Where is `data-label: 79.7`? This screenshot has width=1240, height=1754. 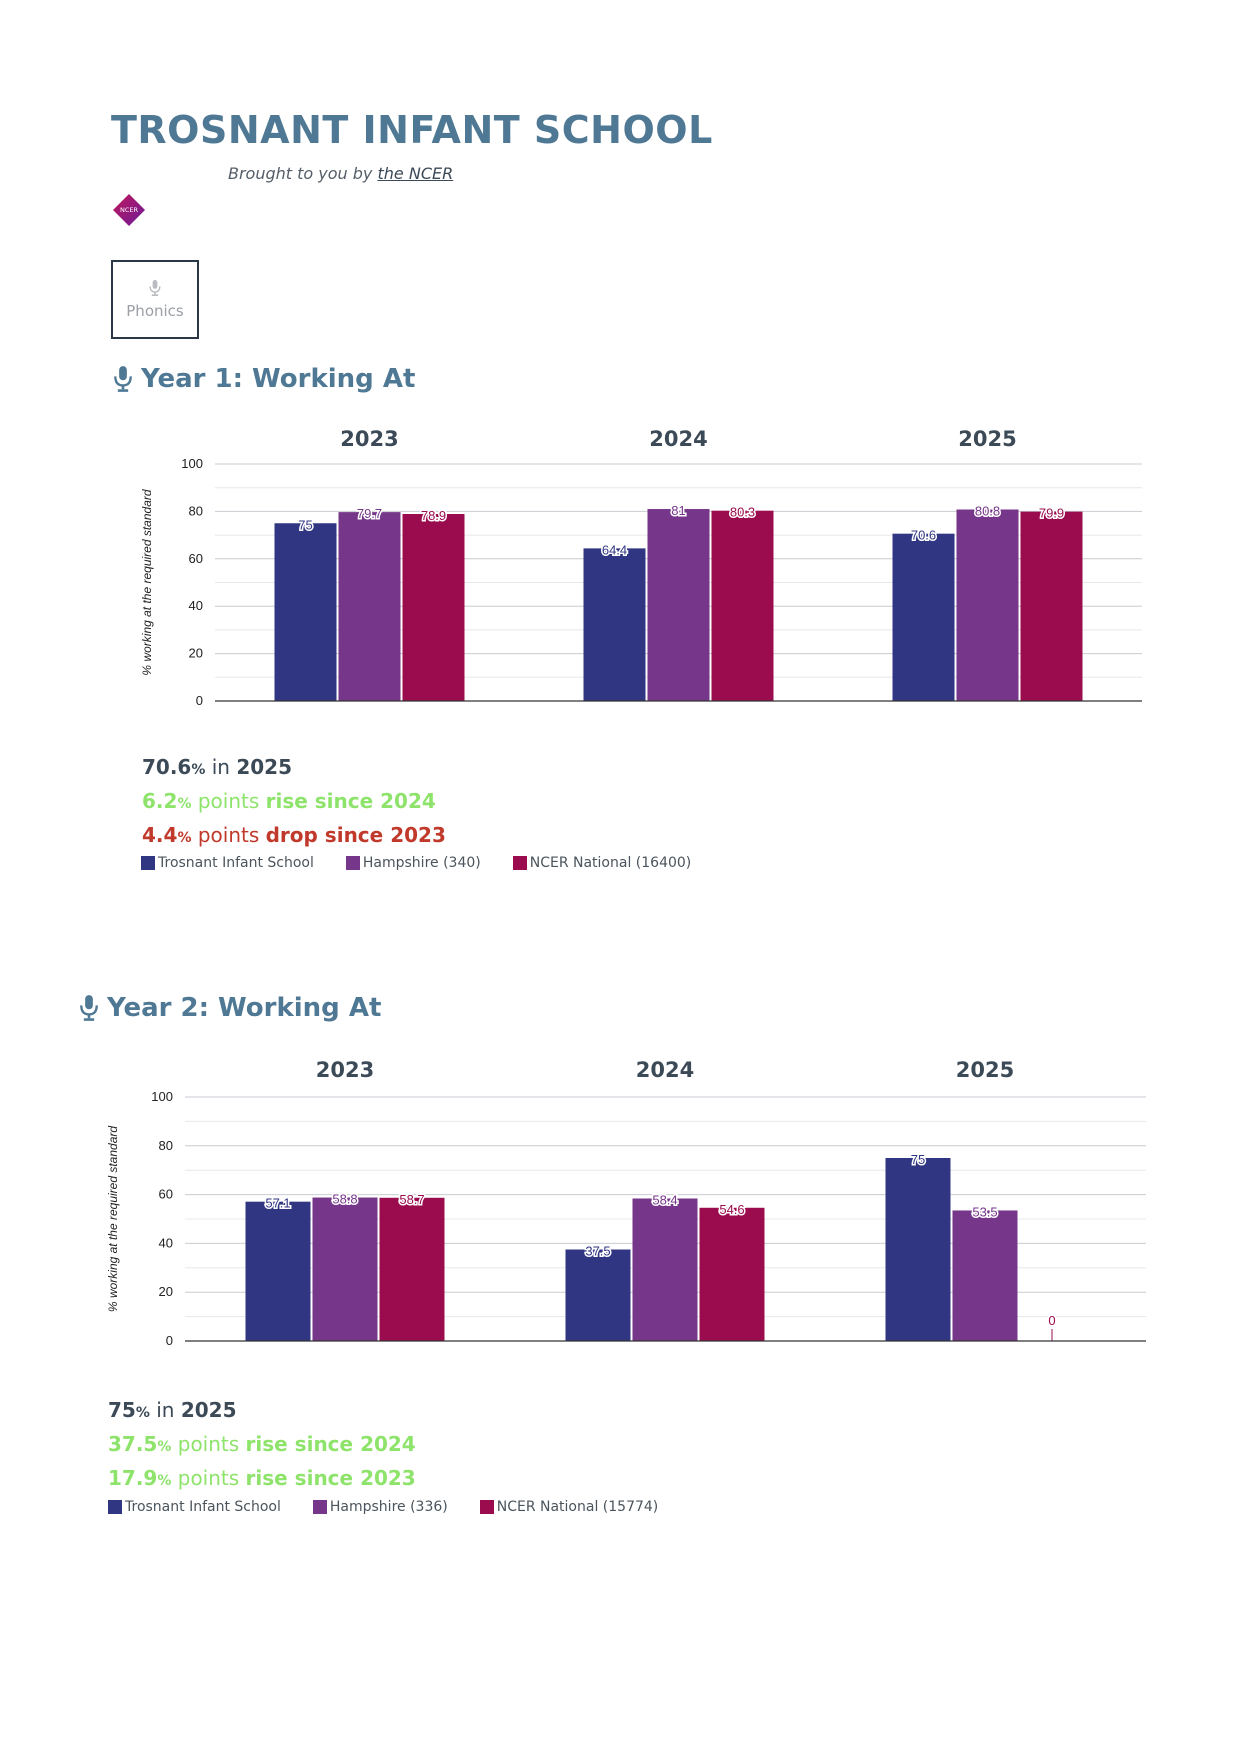 data-label: 79.7 is located at coordinates (369, 513).